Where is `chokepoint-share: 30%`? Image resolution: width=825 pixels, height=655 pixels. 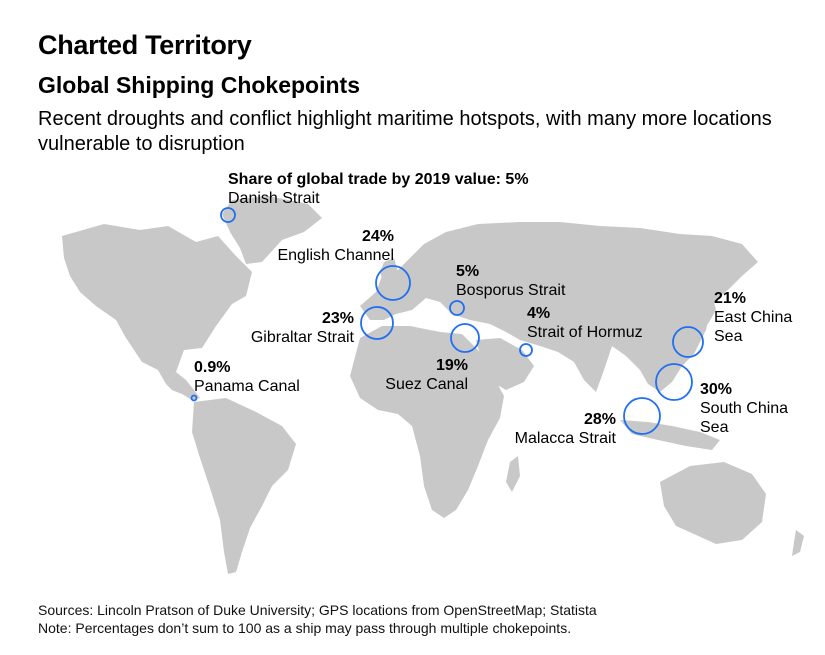 chokepoint-share: 30% is located at coordinates (716, 389).